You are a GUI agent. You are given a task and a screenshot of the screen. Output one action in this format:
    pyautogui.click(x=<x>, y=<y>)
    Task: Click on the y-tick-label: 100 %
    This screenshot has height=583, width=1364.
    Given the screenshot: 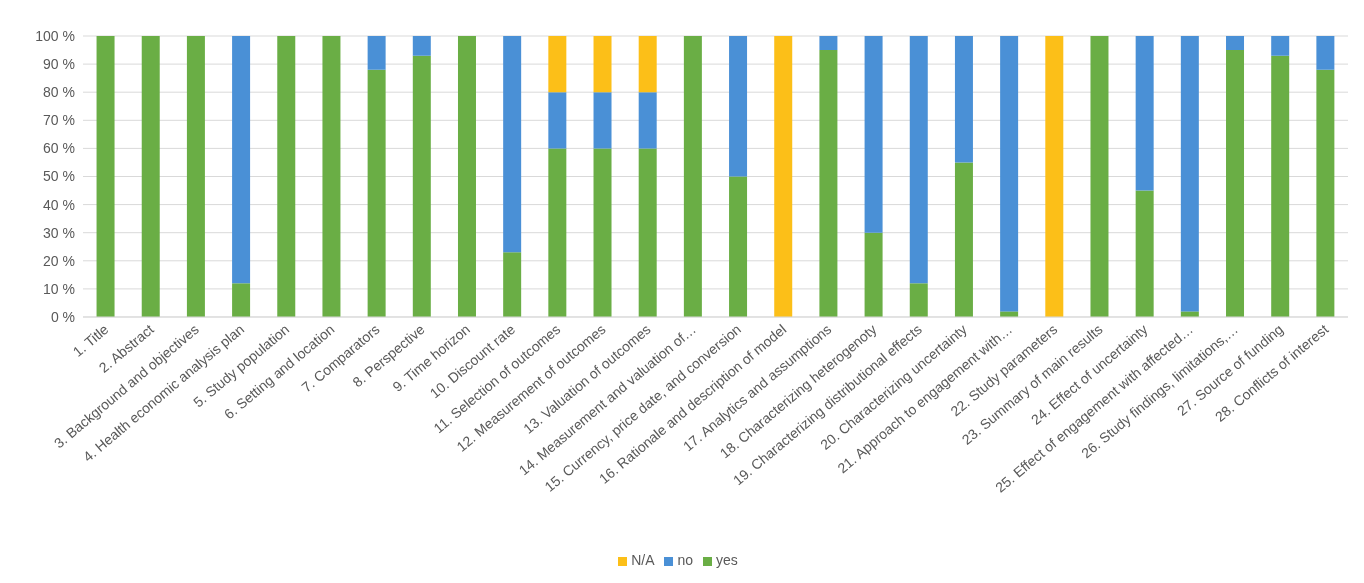 What is the action you would take?
    pyautogui.click(x=55, y=35)
    